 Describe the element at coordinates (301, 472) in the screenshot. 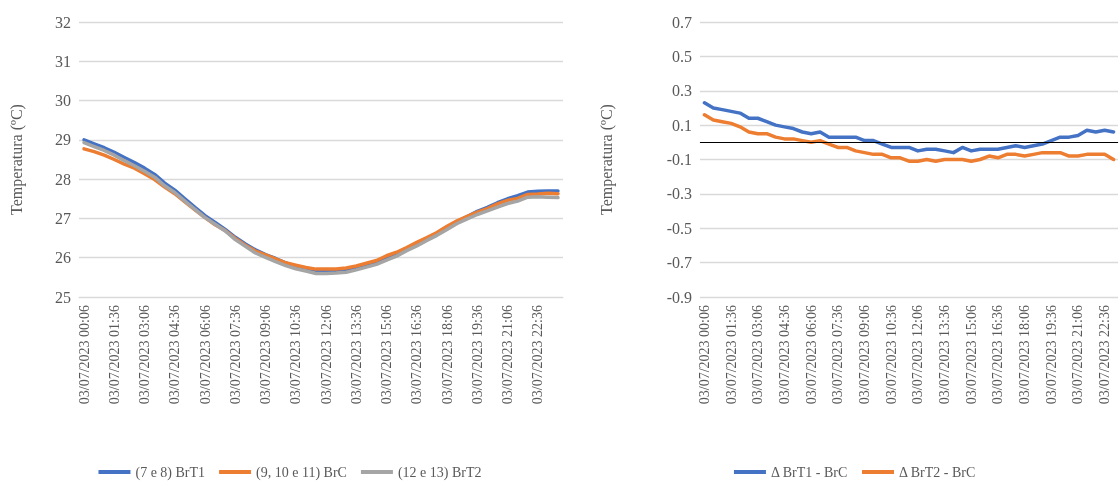

I see `legend-label: (9, 10 e 11) BrC` at that location.